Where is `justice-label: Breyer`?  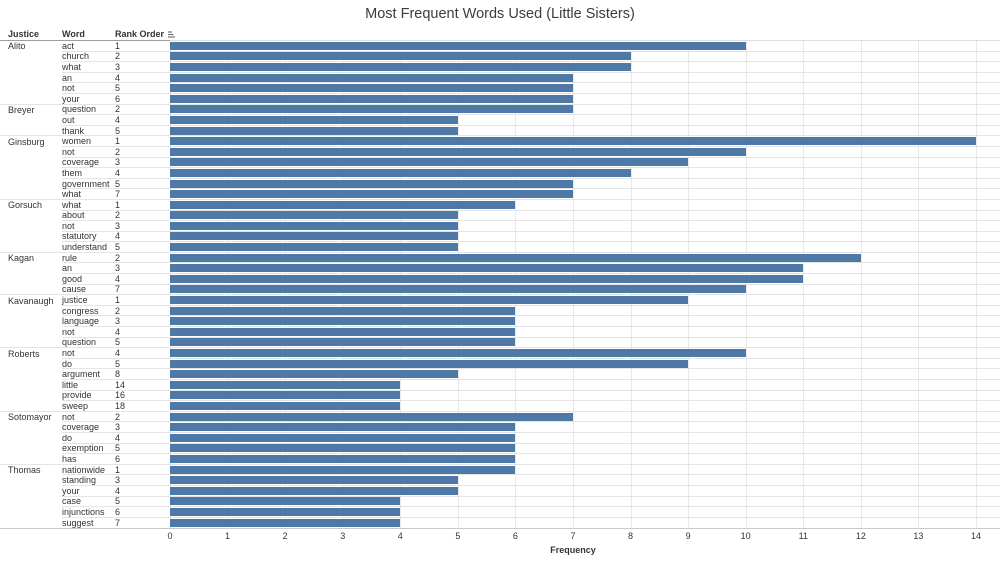
justice-label: Breyer is located at coordinates (21, 109).